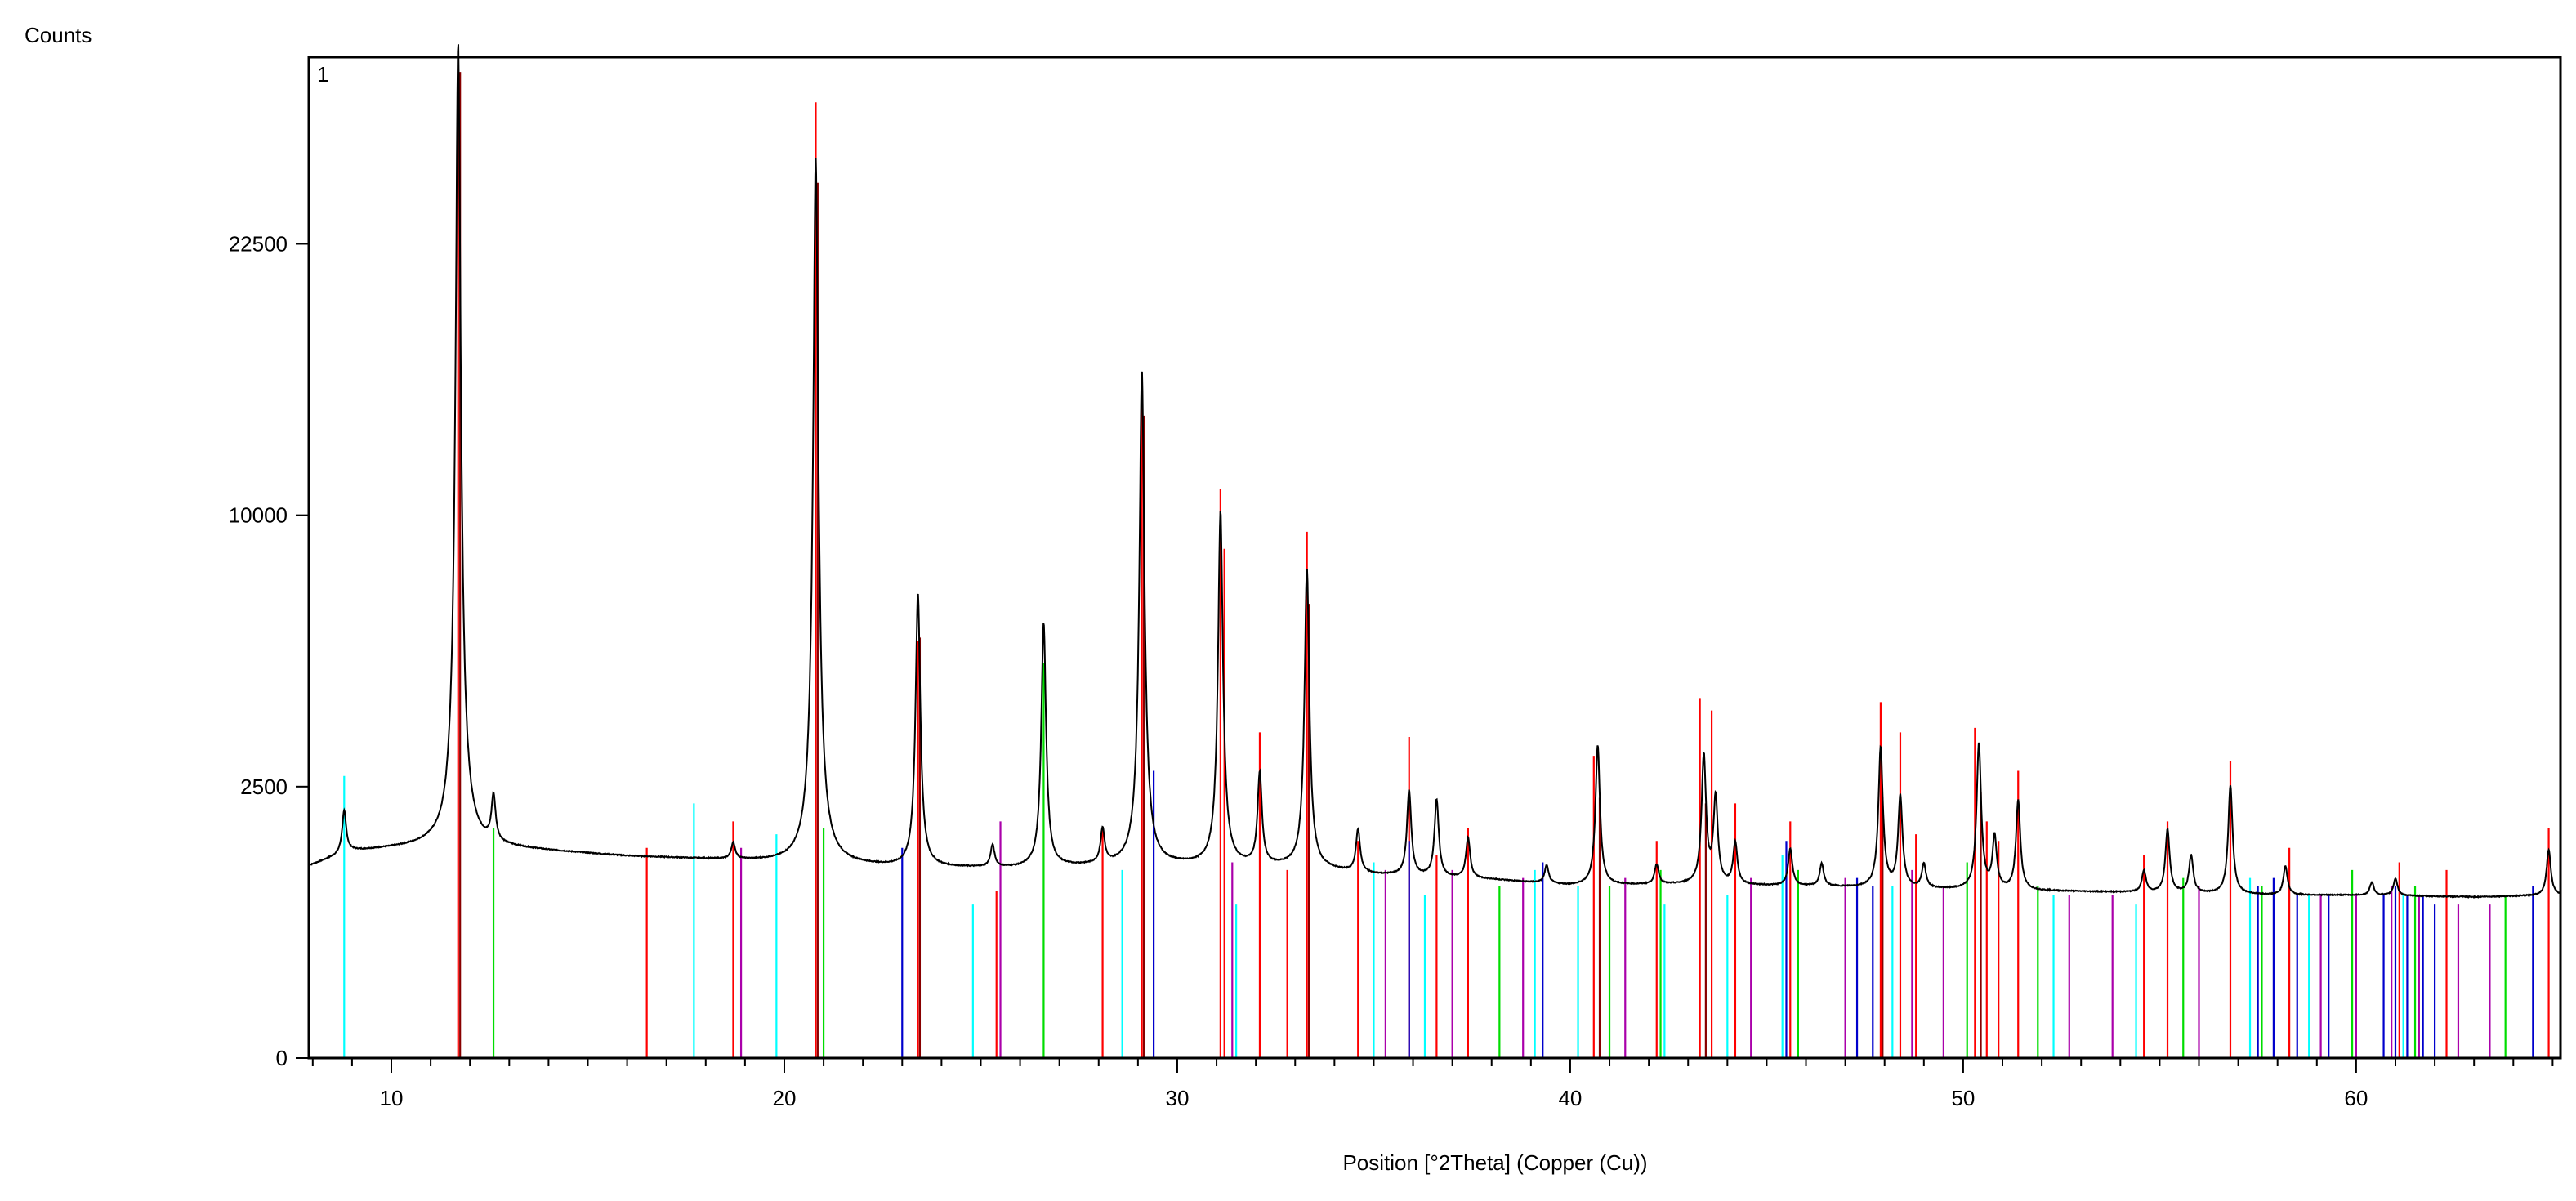  I want to click on y-tick-label: 2500, so click(264, 787).